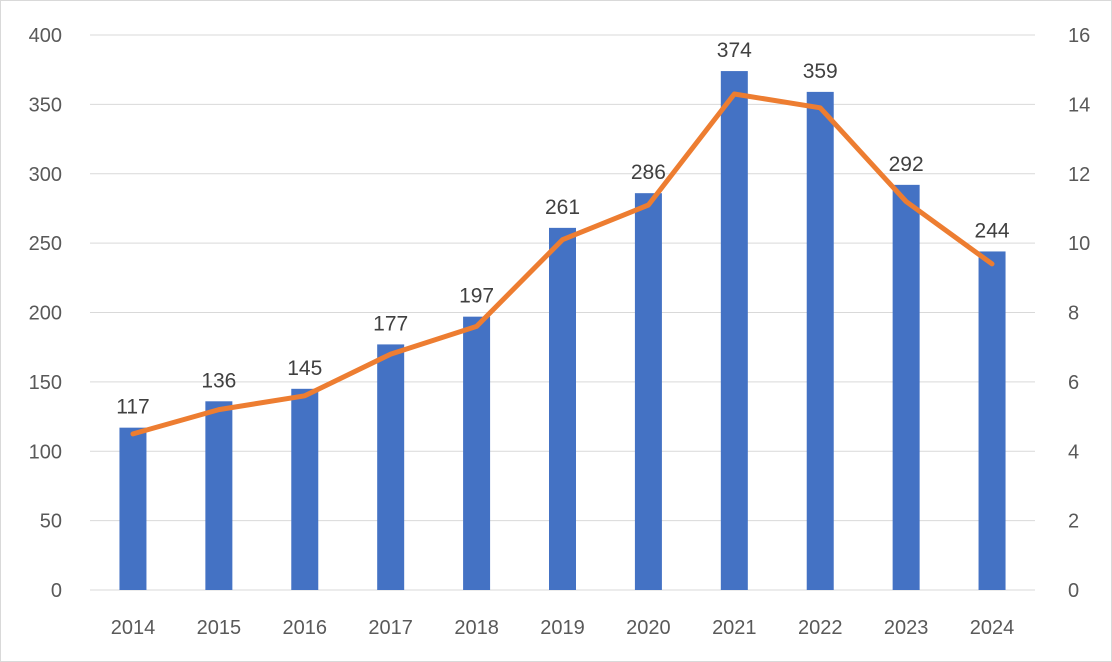 This screenshot has width=1112, height=662. Describe the element at coordinates (132, 407) in the screenshot. I see `data-label: 117` at that location.